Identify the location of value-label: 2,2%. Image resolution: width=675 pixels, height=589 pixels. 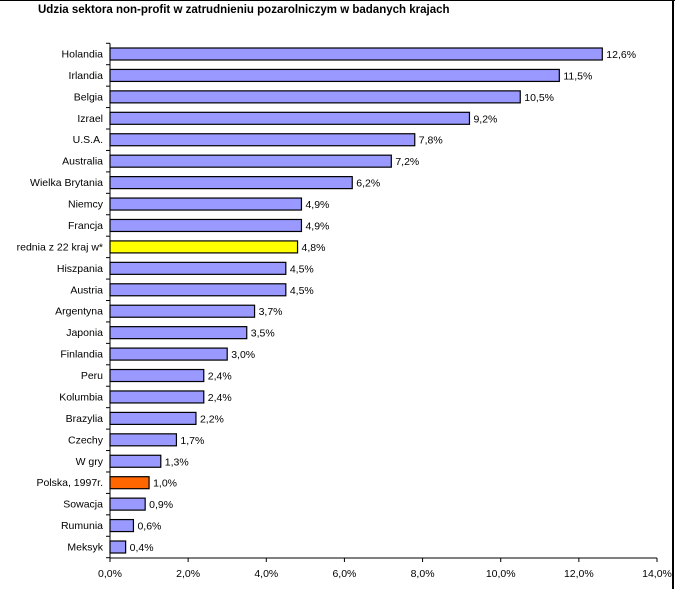
(212, 419).